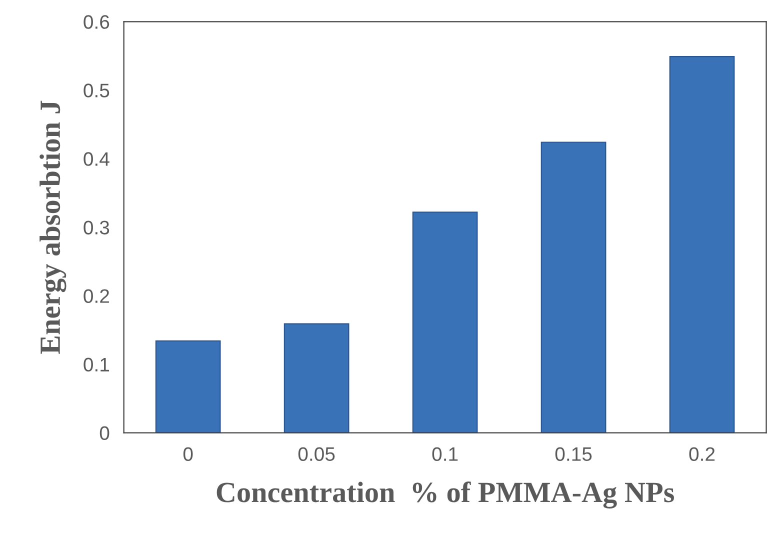 The height and width of the screenshot is (541, 774). What do you see at coordinates (97, 227) in the screenshot?
I see `y-tick-label: 0.3` at bounding box center [97, 227].